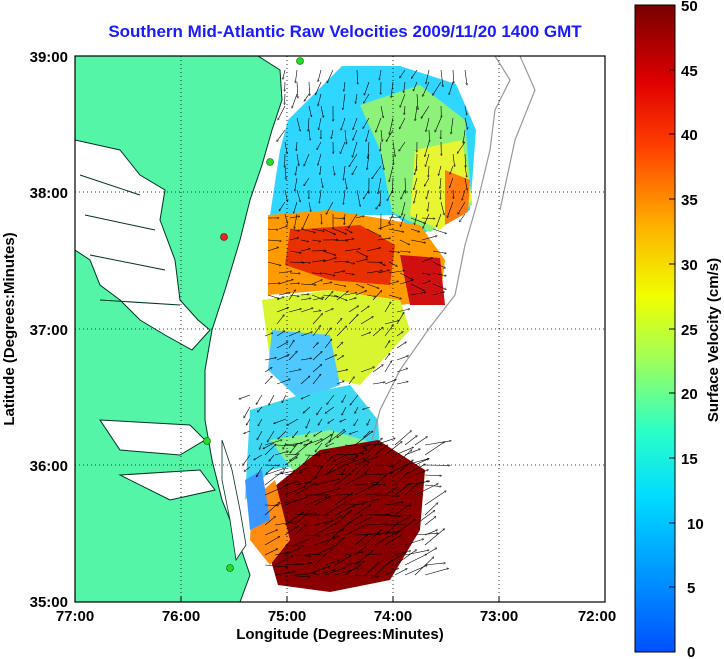 Image resolution: width=724 pixels, height=659 pixels. Describe the element at coordinates (300, 61) in the screenshot. I see `station-marker` at that location.